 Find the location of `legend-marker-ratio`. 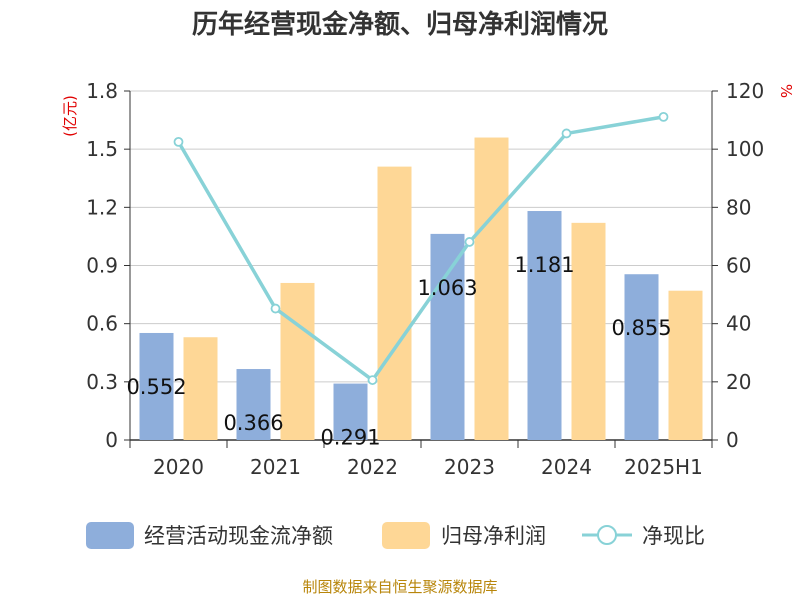

legend-marker-ratio is located at coordinates (607, 535).